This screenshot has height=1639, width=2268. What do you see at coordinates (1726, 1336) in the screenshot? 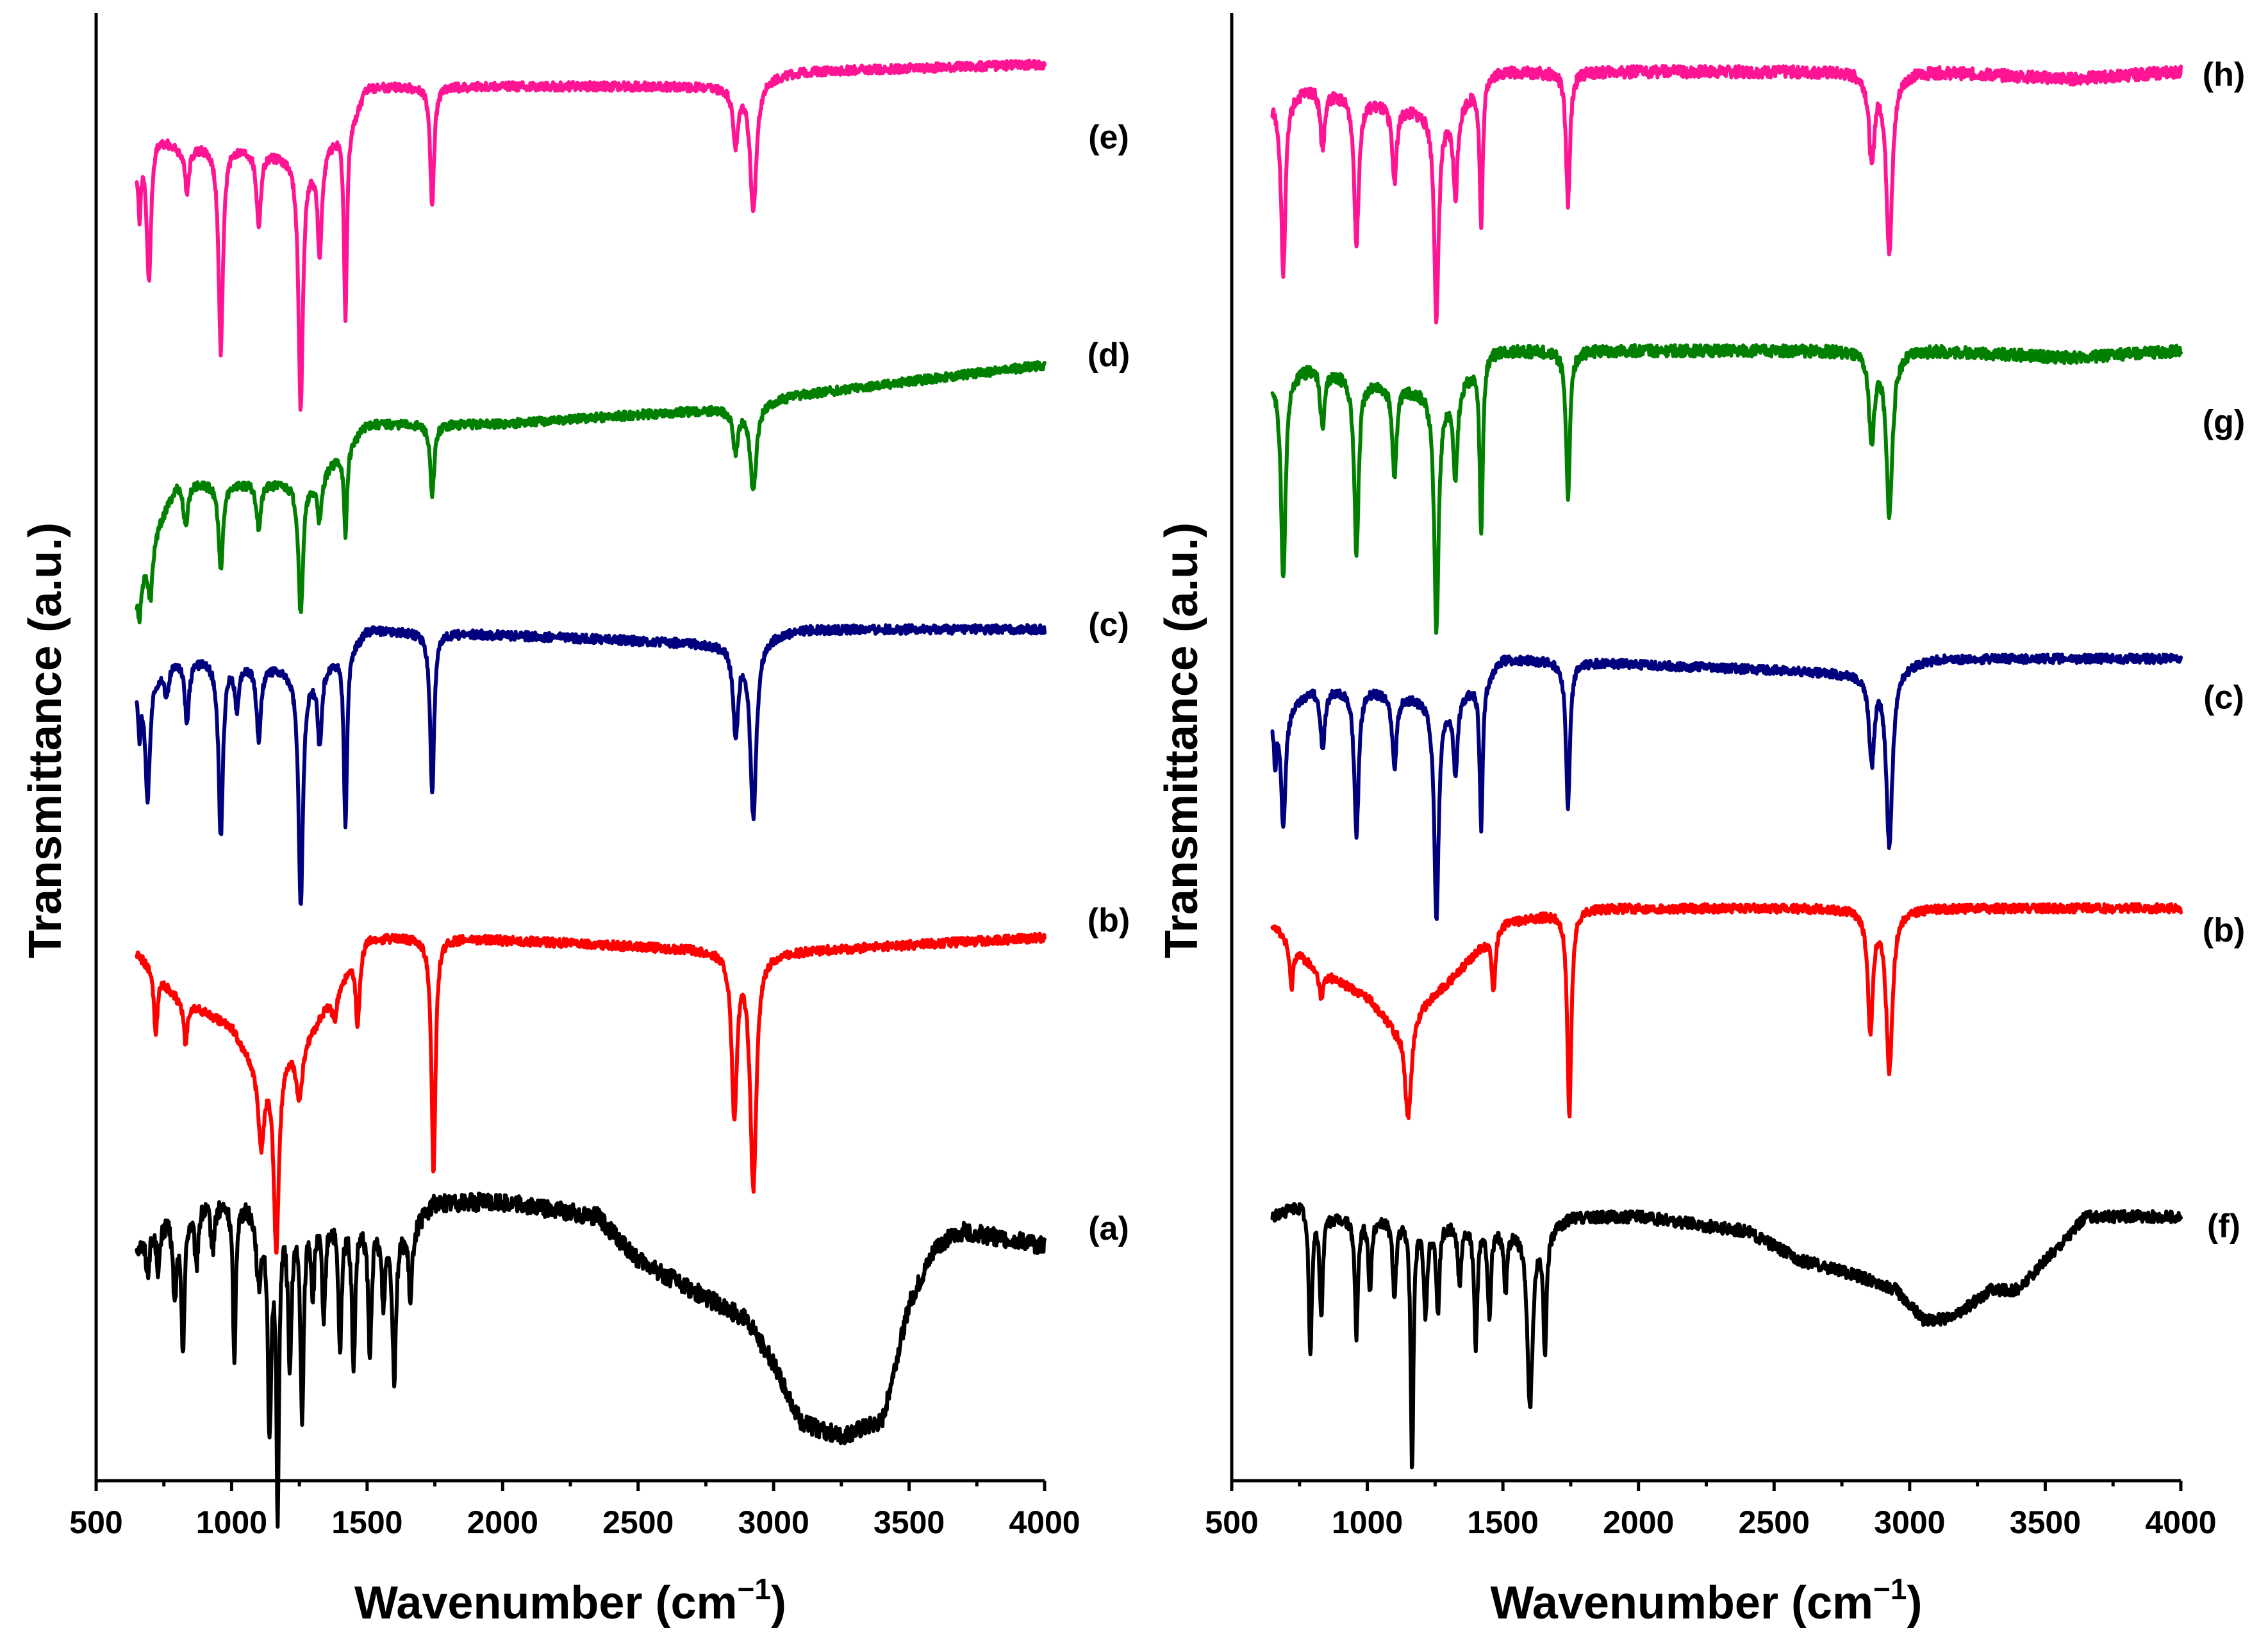
I see `series-line-f` at bounding box center [1726, 1336].